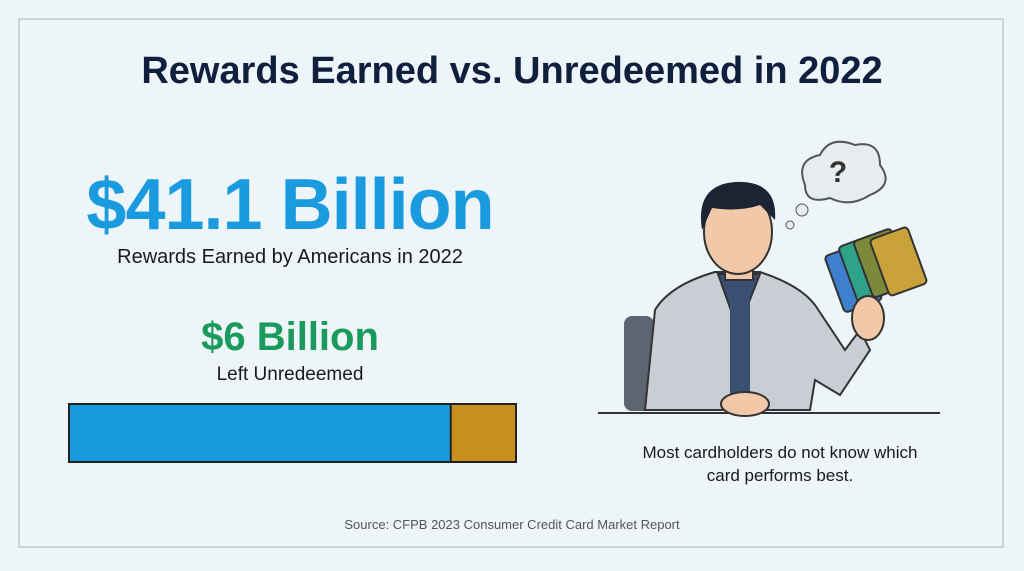  Describe the element at coordinates (290, 257) in the screenshot. I see `earned-caption: Rewards Earned by Americans in 2022` at that location.